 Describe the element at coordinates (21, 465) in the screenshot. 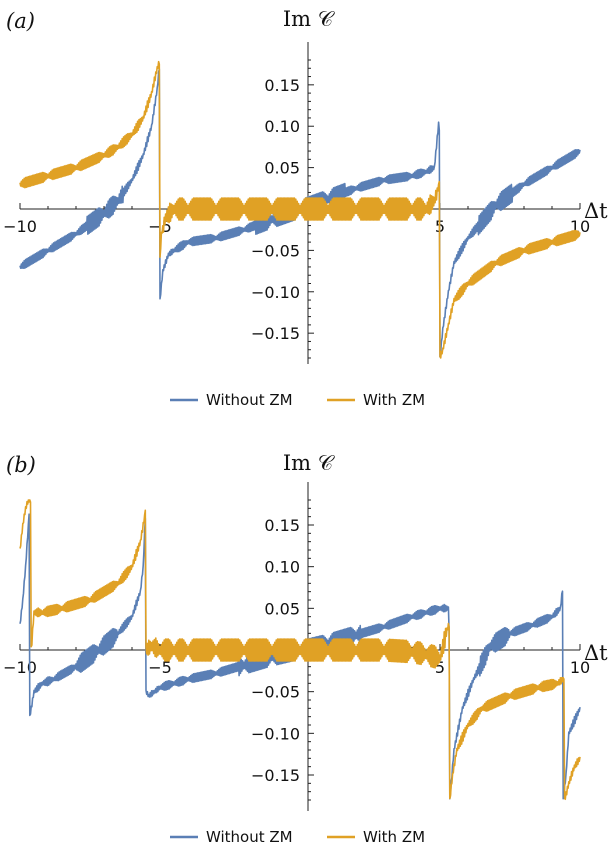

I see `panel-label-b: (b)` at that location.